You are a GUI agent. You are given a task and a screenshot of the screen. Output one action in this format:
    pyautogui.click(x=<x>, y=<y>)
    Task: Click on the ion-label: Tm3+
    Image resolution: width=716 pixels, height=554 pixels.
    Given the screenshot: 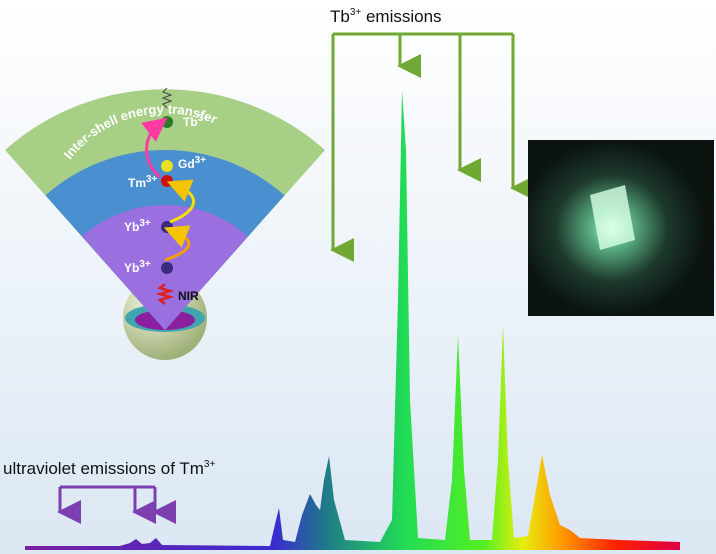 What is the action you would take?
    pyautogui.click(x=143, y=182)
    